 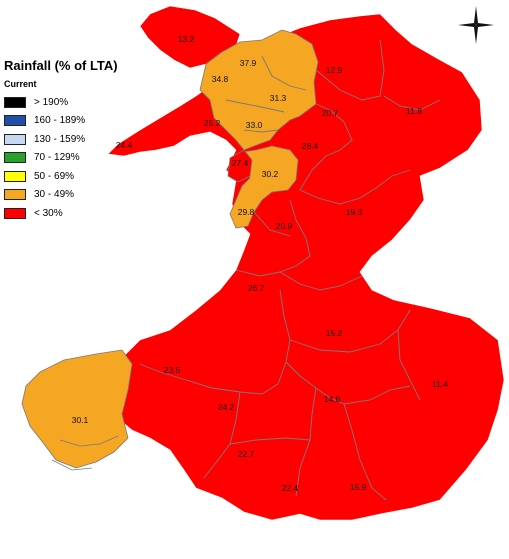 What do you see at coordinates (186, 39) in the screenshot?
I see `region-label: 13.2` at bounding box center [186, 39].